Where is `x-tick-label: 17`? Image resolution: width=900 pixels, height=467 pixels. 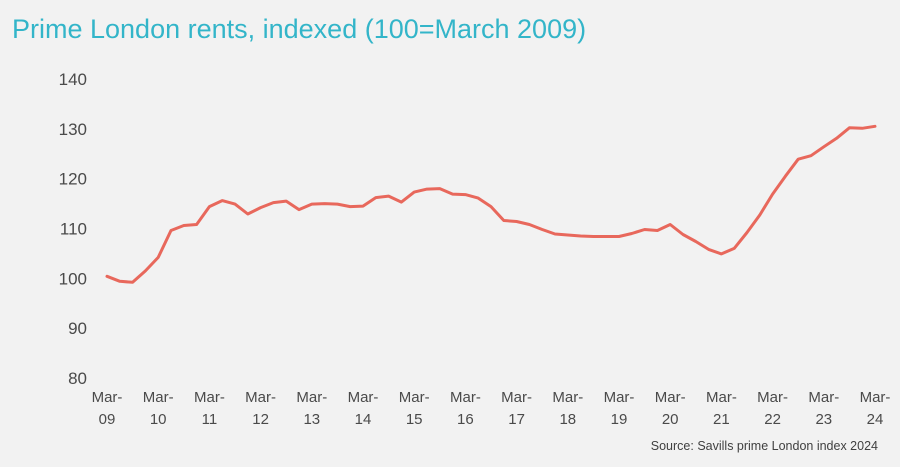
x-tick-label: 17 is located at coordinates (516, 419).